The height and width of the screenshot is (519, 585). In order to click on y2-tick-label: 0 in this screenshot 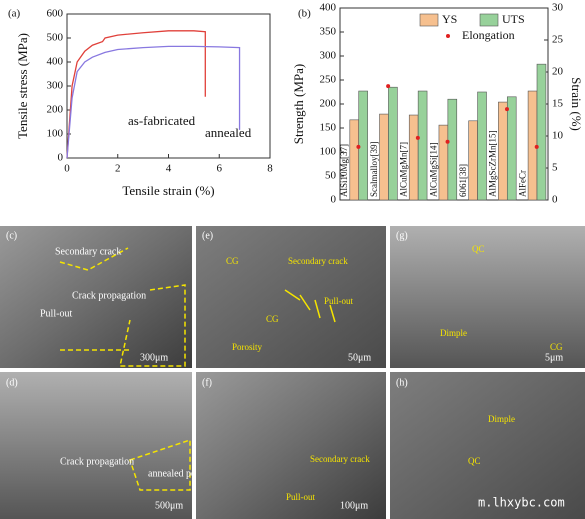, I will do `click(555, 200)`.